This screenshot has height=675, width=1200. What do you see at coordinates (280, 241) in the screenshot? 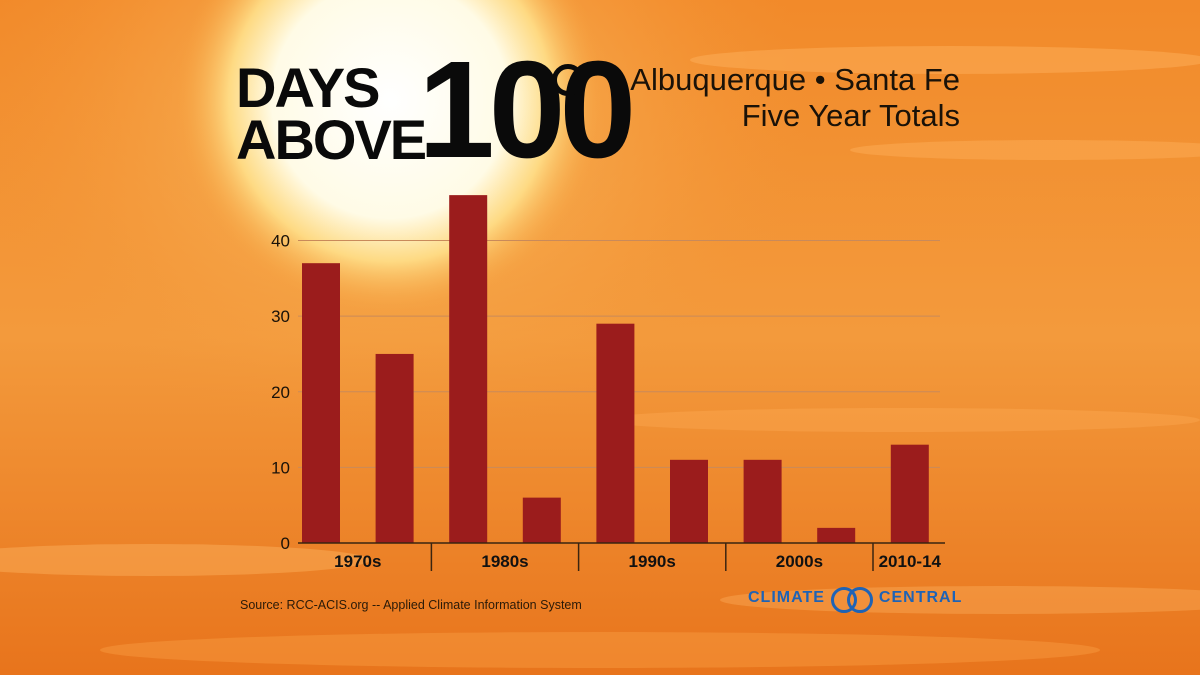
I see `y-tick-label: 40` at bounding box center [280, 241].